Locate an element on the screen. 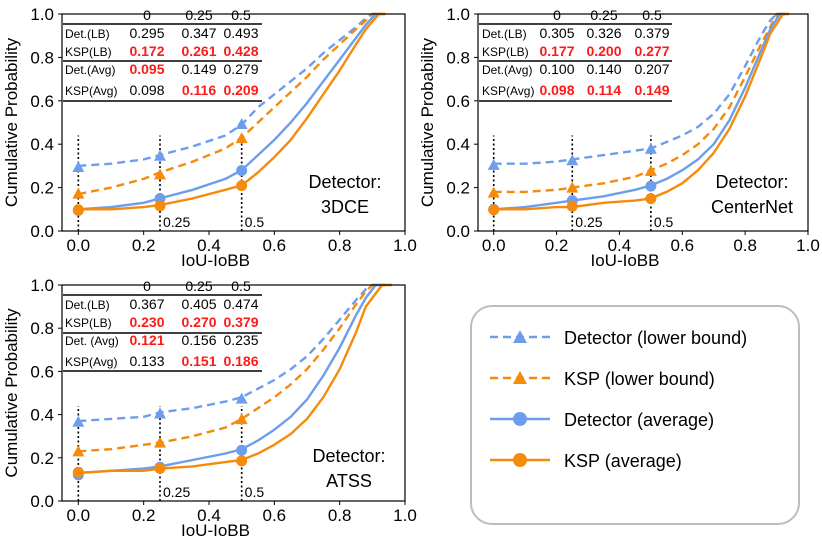 This screenshot has width=822, height=541. table-cell: 0.151 is located at coordinates (198, 361).